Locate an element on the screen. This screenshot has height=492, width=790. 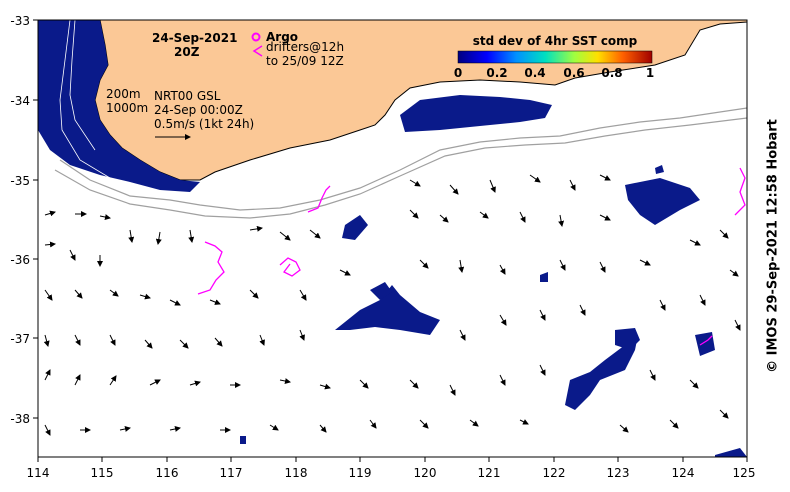
x-tick-2: 116 is located at coordinates (167, 473).